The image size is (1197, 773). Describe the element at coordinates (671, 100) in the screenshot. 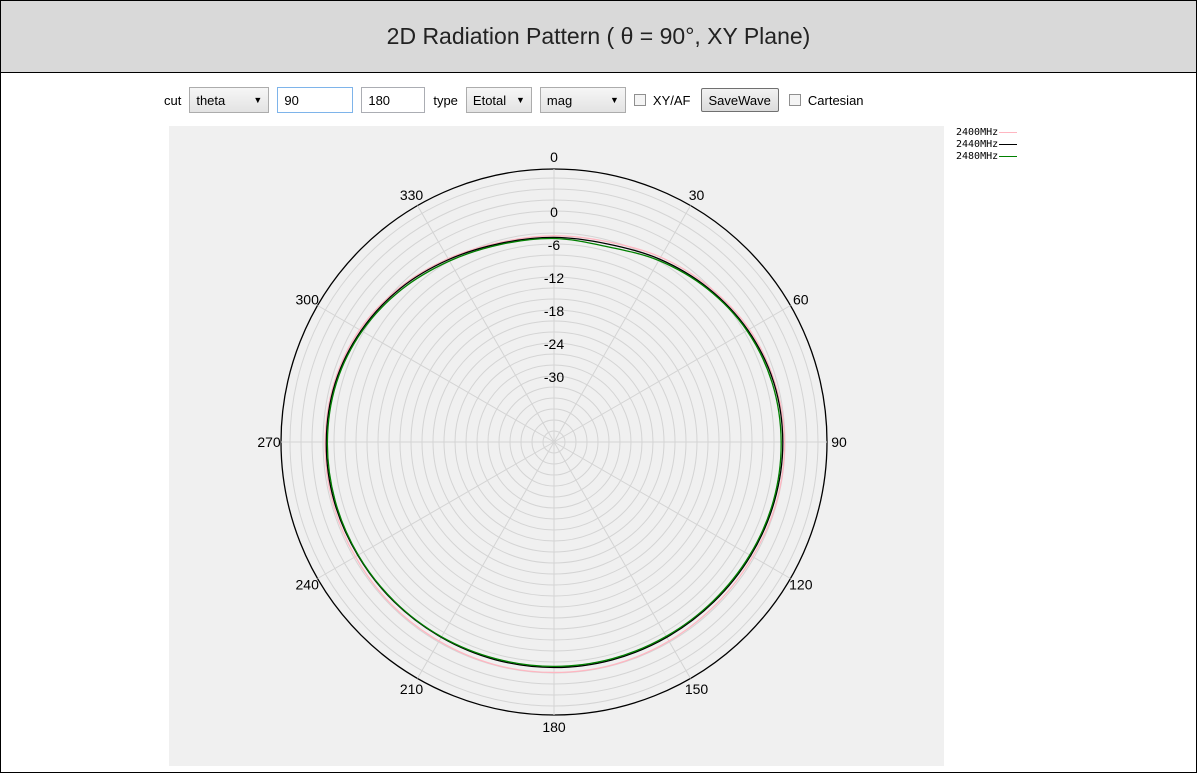

I see `xyaf-label: XY/AF` at that location.